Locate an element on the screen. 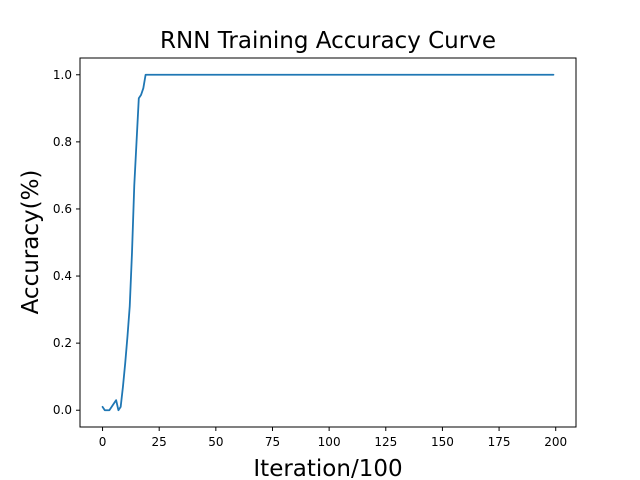 The height and width of the screenshot is (480, 640). x-tick-label: 150 is located at coordinates (442, 442).